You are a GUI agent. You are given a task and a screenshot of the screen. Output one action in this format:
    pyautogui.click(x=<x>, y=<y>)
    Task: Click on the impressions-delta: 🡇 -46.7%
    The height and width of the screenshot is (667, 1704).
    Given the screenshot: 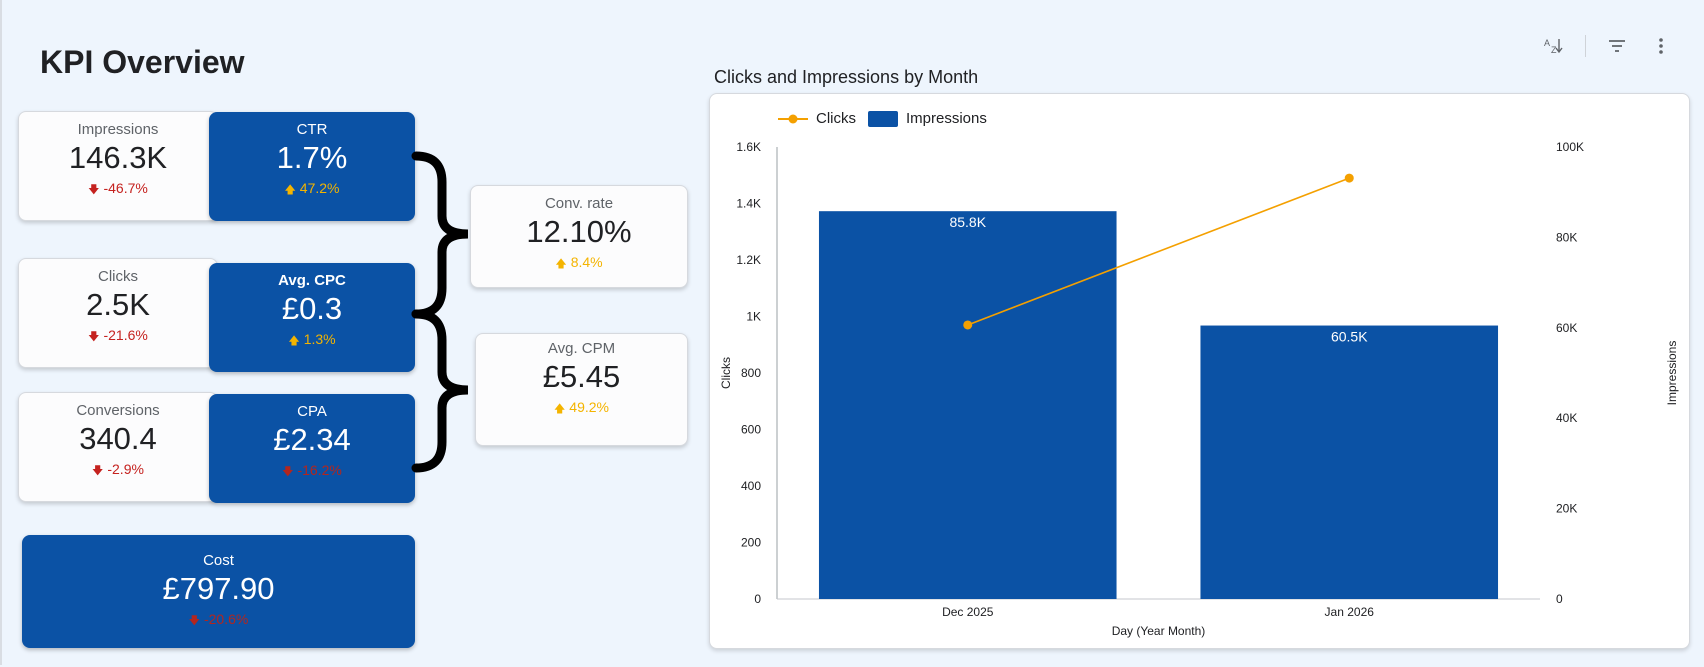 What is the action you would take?
    pyautogui.click(x=118, y=189)
    